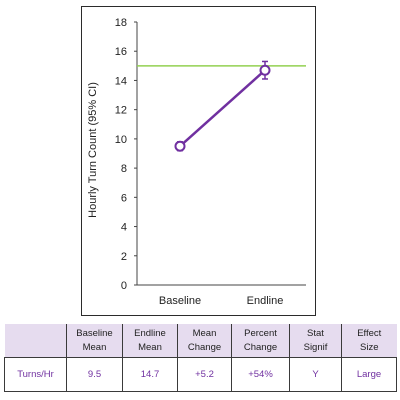 The width and height of the screenshot is (400, 400). Describe the element at coordinates (369, 341) in the screenshot. I see `header-effect-size: Effect Size` at that location.